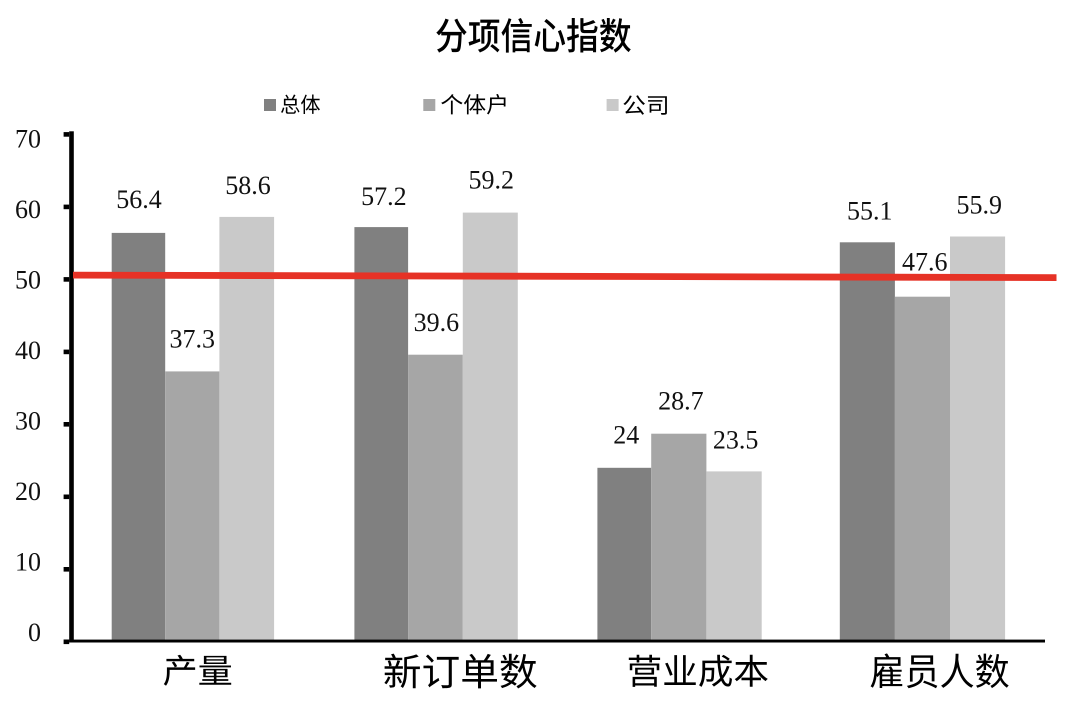 Image resolution: width=1080 pixels, height=715 pixels. What do you see at coordinates (28, 350) in the screenshot?
I see `svg-text: 40` at bounding box center [28, 350].